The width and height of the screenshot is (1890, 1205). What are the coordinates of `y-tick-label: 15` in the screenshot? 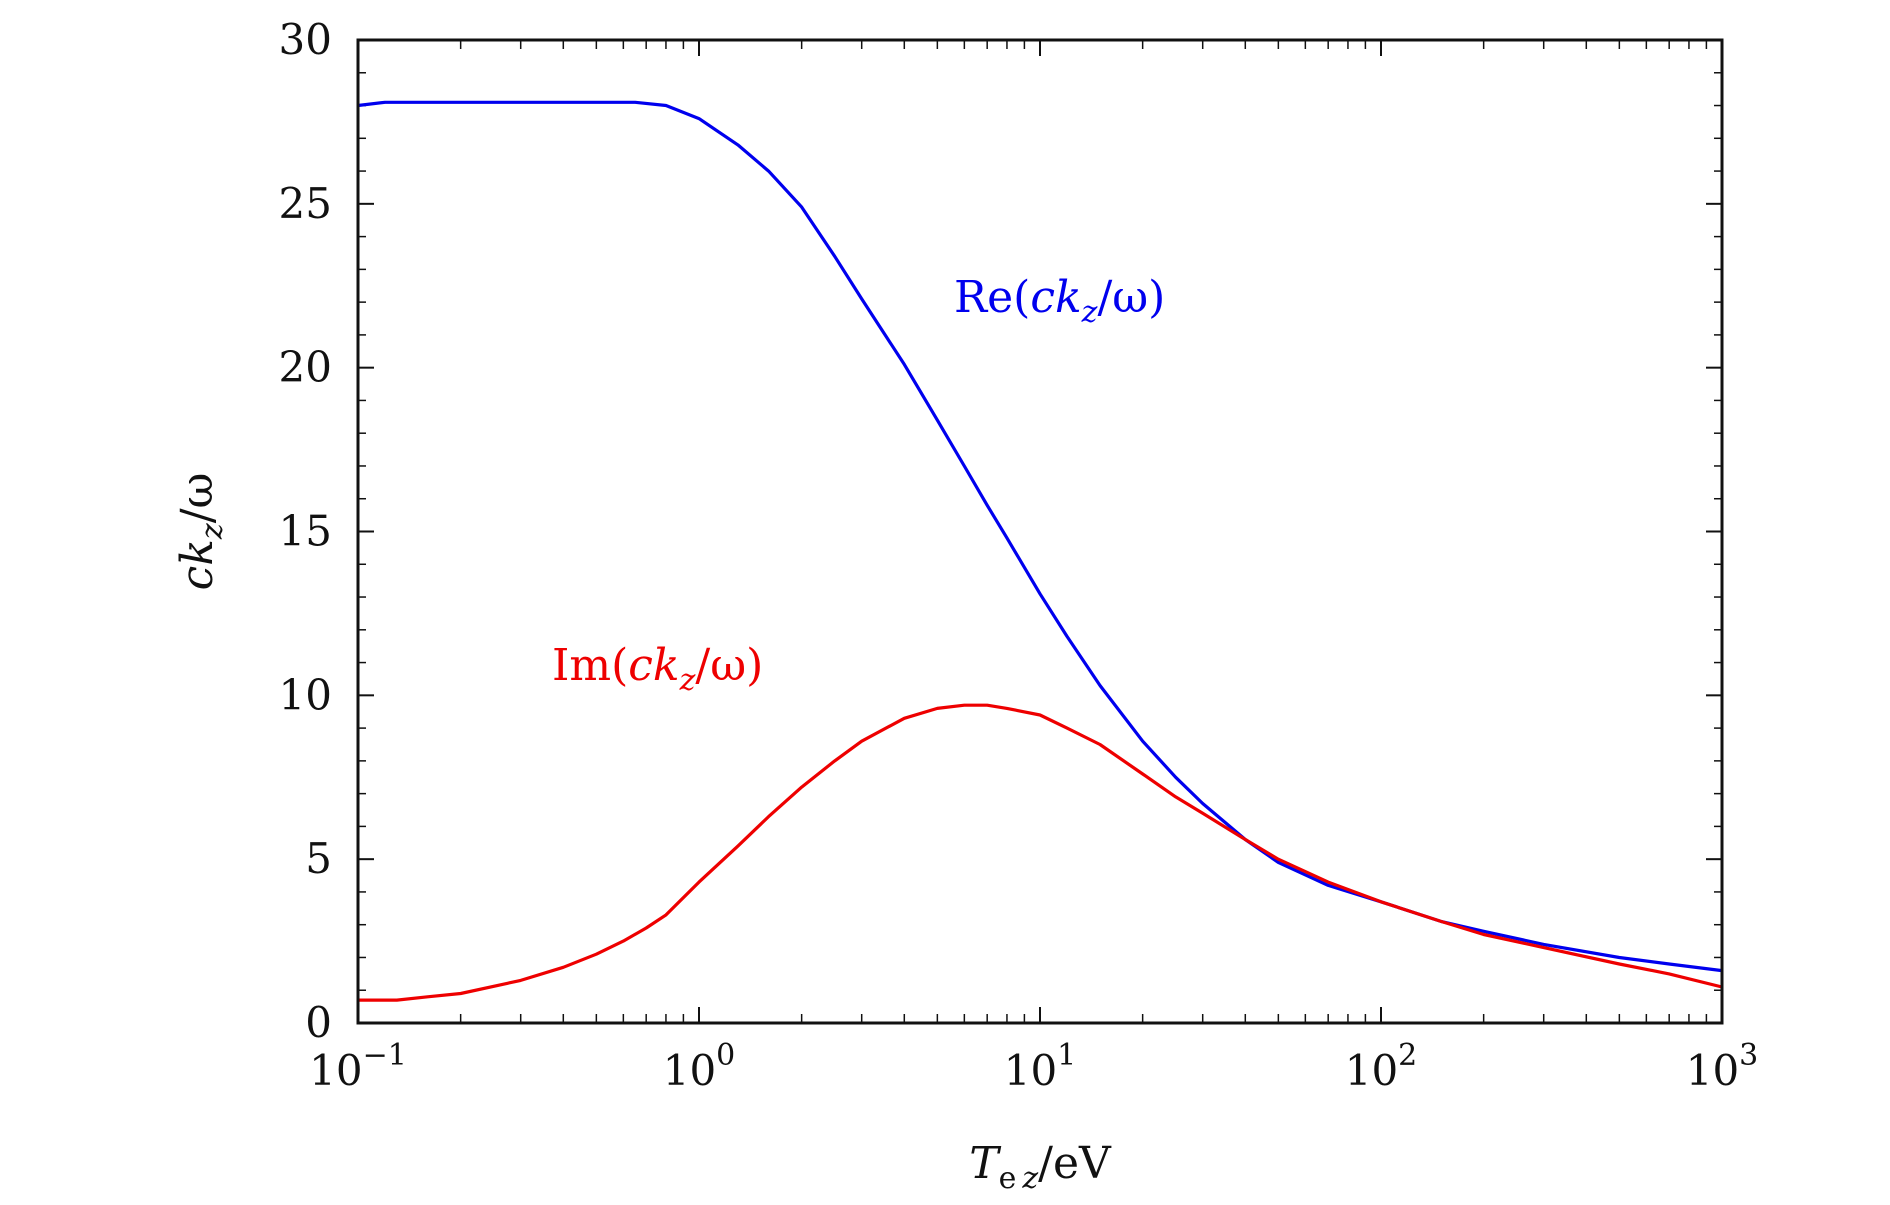 It's located at (305, 531).